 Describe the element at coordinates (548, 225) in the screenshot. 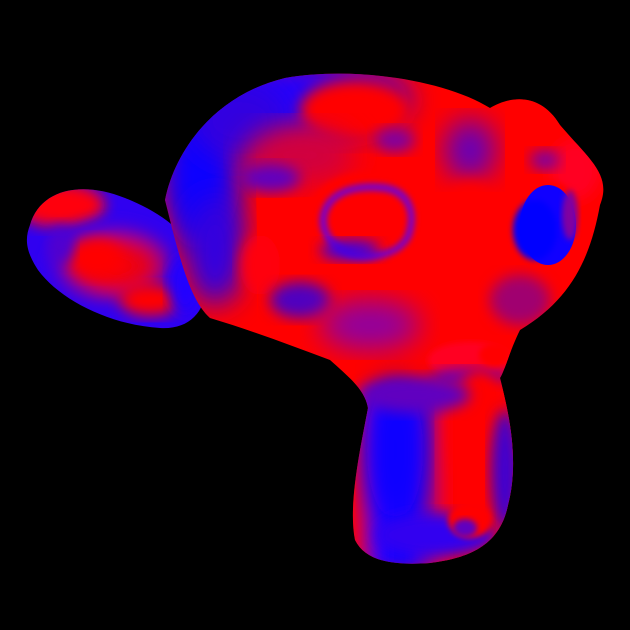

I see `right-eye` at that location.